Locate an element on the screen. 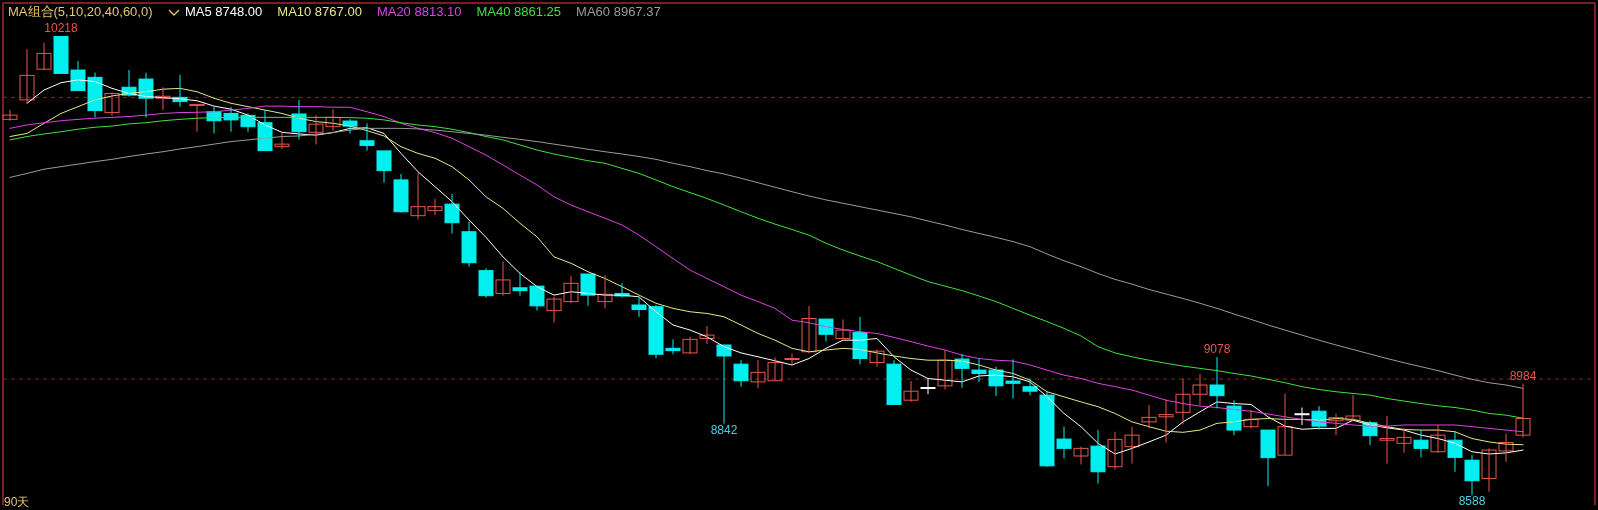 Image resolution: width=1598 pixels, height=510 pixels. annotation: 8842 is located at coordinates (724, 429).